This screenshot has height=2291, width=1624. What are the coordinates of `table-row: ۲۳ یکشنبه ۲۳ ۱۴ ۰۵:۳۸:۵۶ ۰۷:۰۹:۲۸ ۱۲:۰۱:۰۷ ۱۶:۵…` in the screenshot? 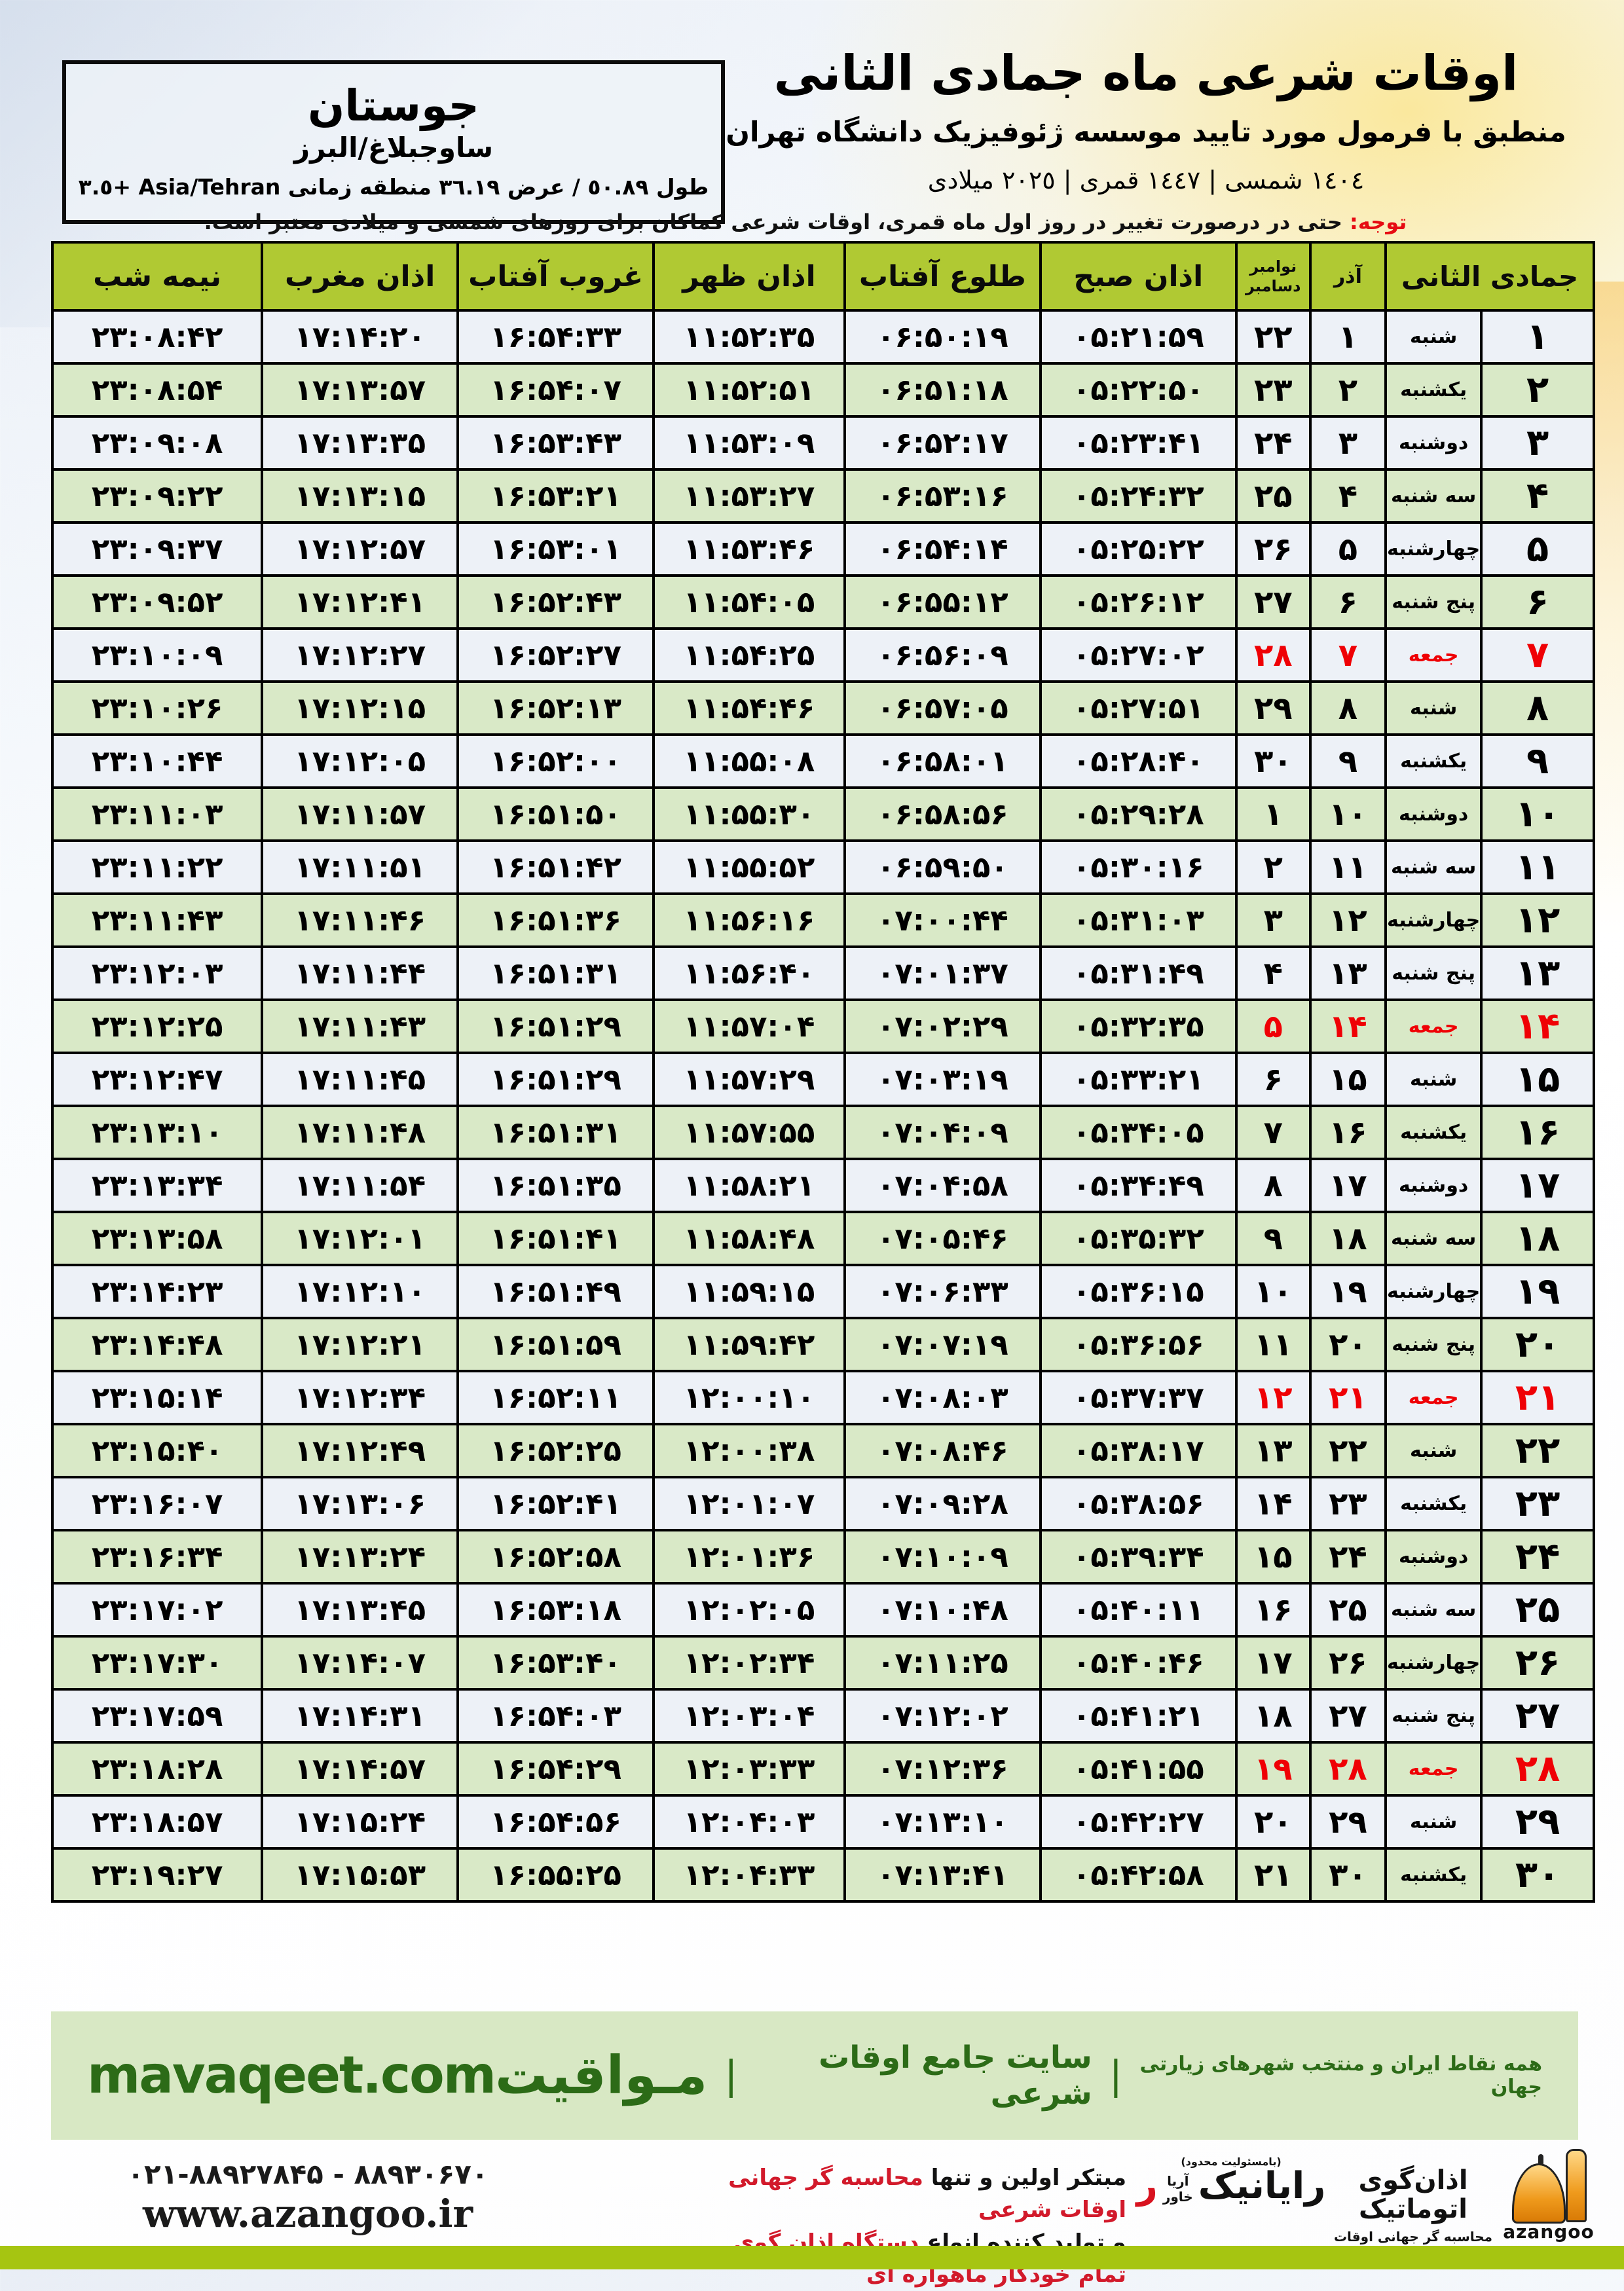 It's located at (822, 1503).